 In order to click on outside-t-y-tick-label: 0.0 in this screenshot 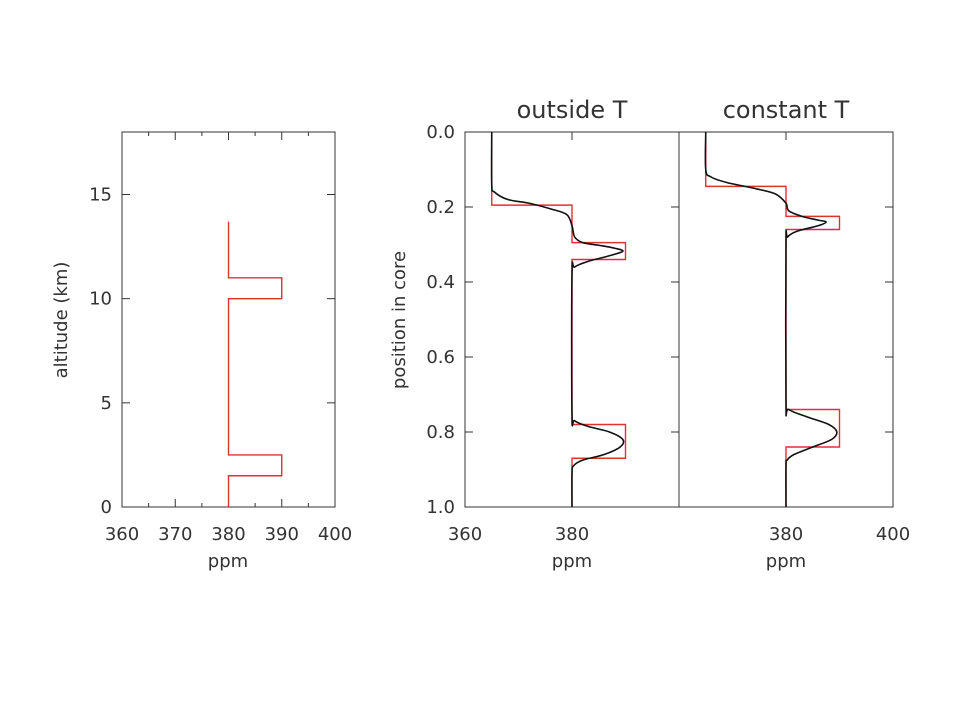, I will do `click(440, 132)`.